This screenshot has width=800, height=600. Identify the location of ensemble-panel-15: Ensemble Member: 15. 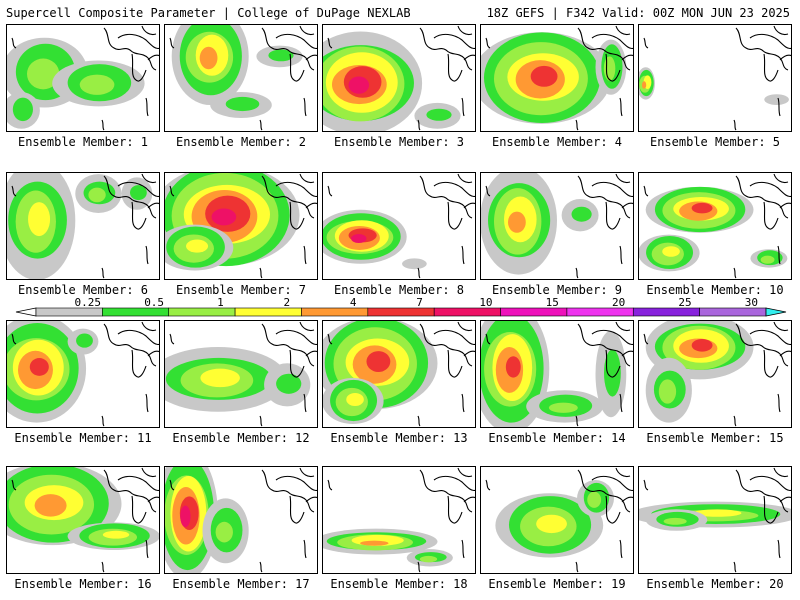
(715, 382).